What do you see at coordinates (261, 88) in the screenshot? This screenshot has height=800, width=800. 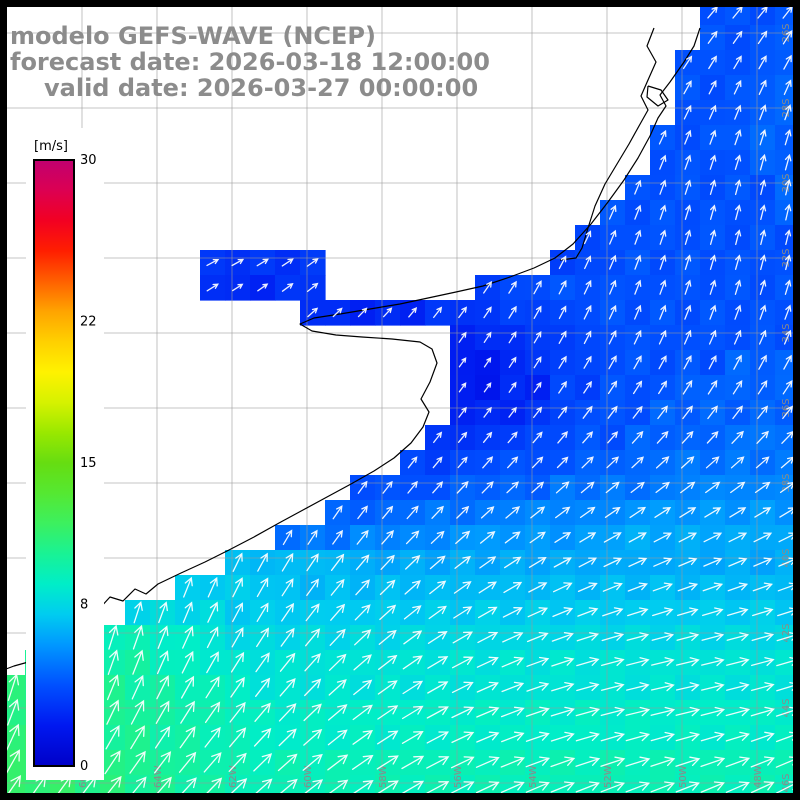 I see `valid-date-line: valid date: 2026-03-27 00:00:00` at bounding box center [261, 88].